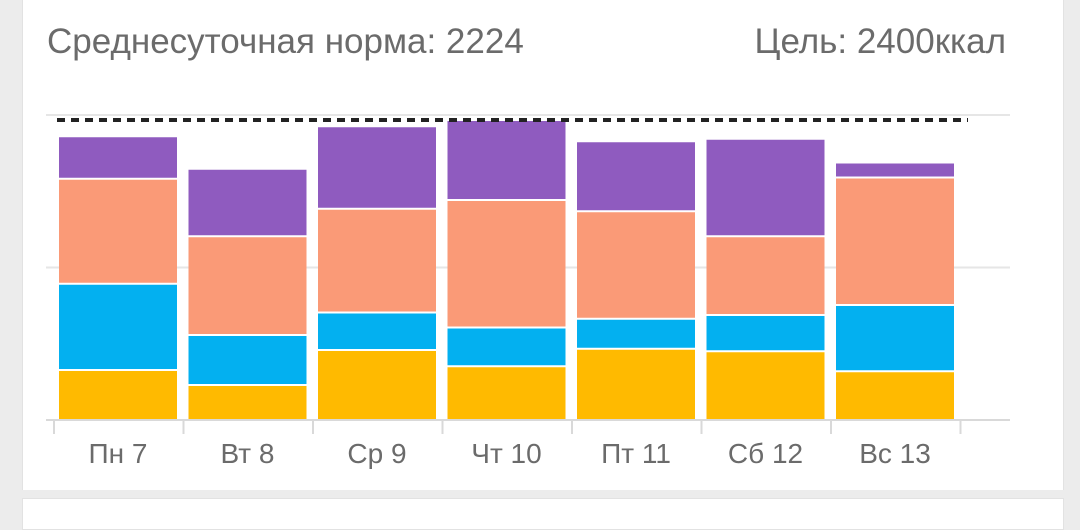 The image size is (1080, 530). I want to click on x-tick-label: Сб 12, so click(765, 453).